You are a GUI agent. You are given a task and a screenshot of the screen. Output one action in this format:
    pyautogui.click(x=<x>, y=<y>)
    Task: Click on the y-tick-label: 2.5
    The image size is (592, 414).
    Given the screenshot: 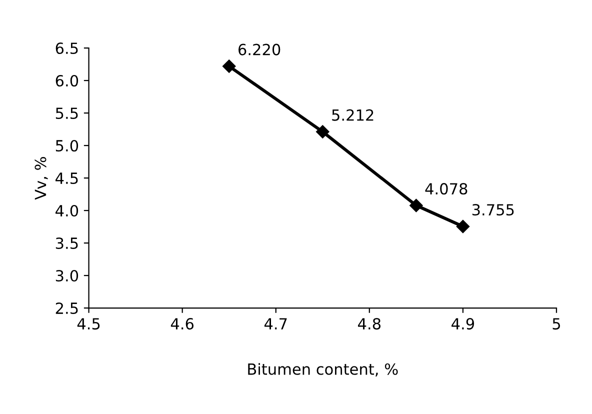 What is the action you would take?
    pyautogui.click(x=67, y=308)
    